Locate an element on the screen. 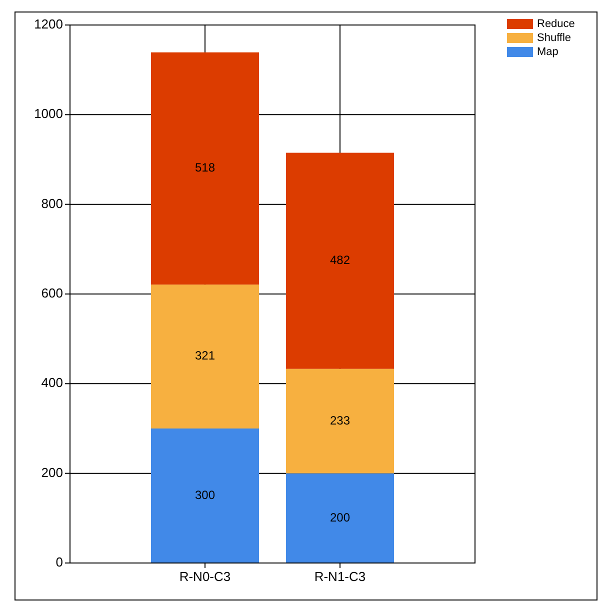 The width and height of the screenshot is (600, 607). data-label: 200 is located at coordinates (340, 517).